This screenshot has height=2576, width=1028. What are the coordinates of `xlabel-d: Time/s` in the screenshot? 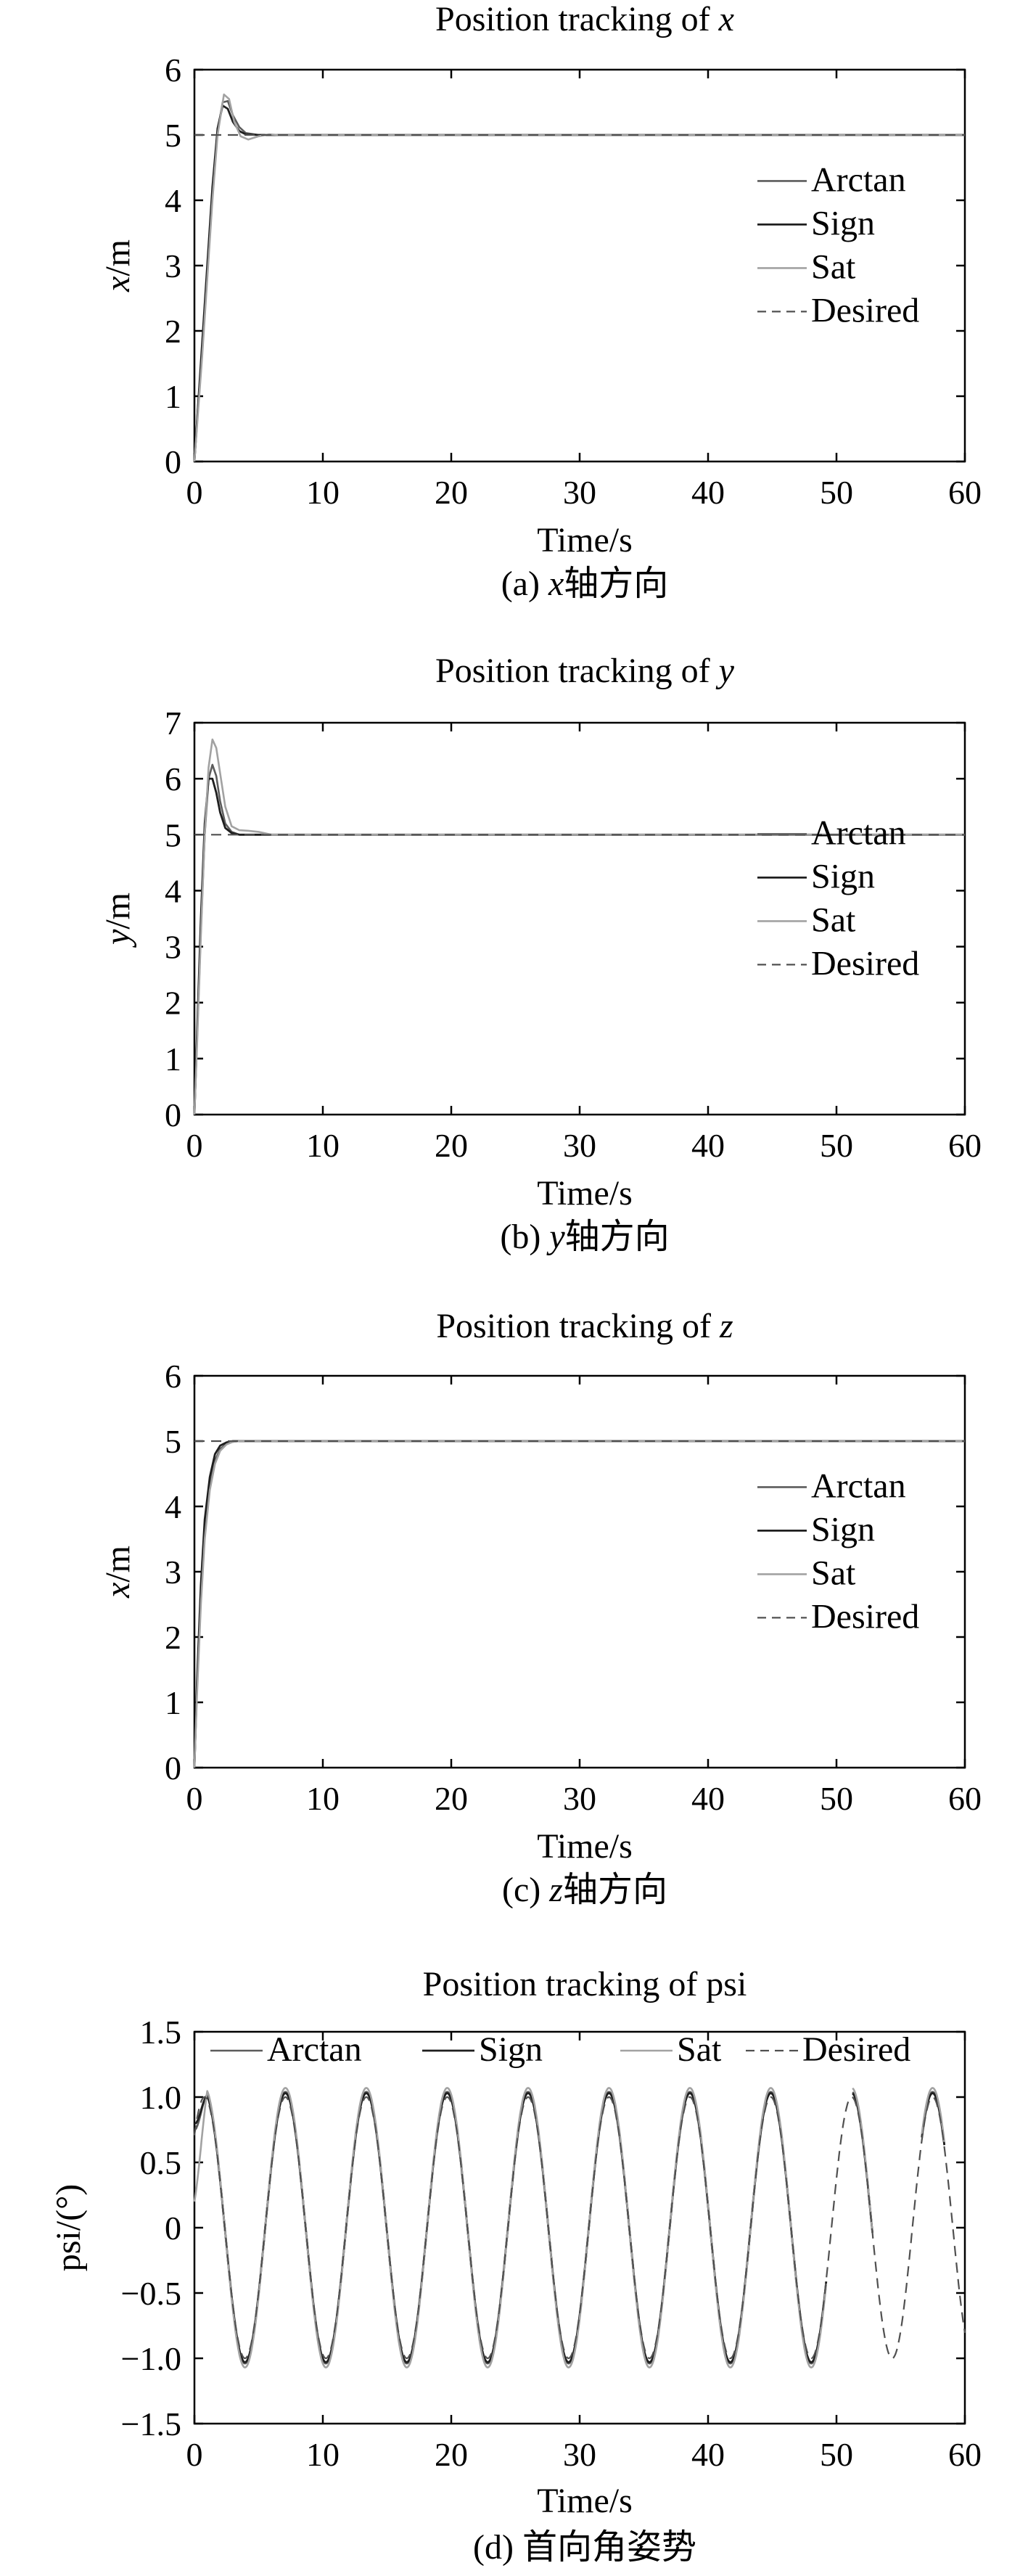 It's located at (585, 2501).